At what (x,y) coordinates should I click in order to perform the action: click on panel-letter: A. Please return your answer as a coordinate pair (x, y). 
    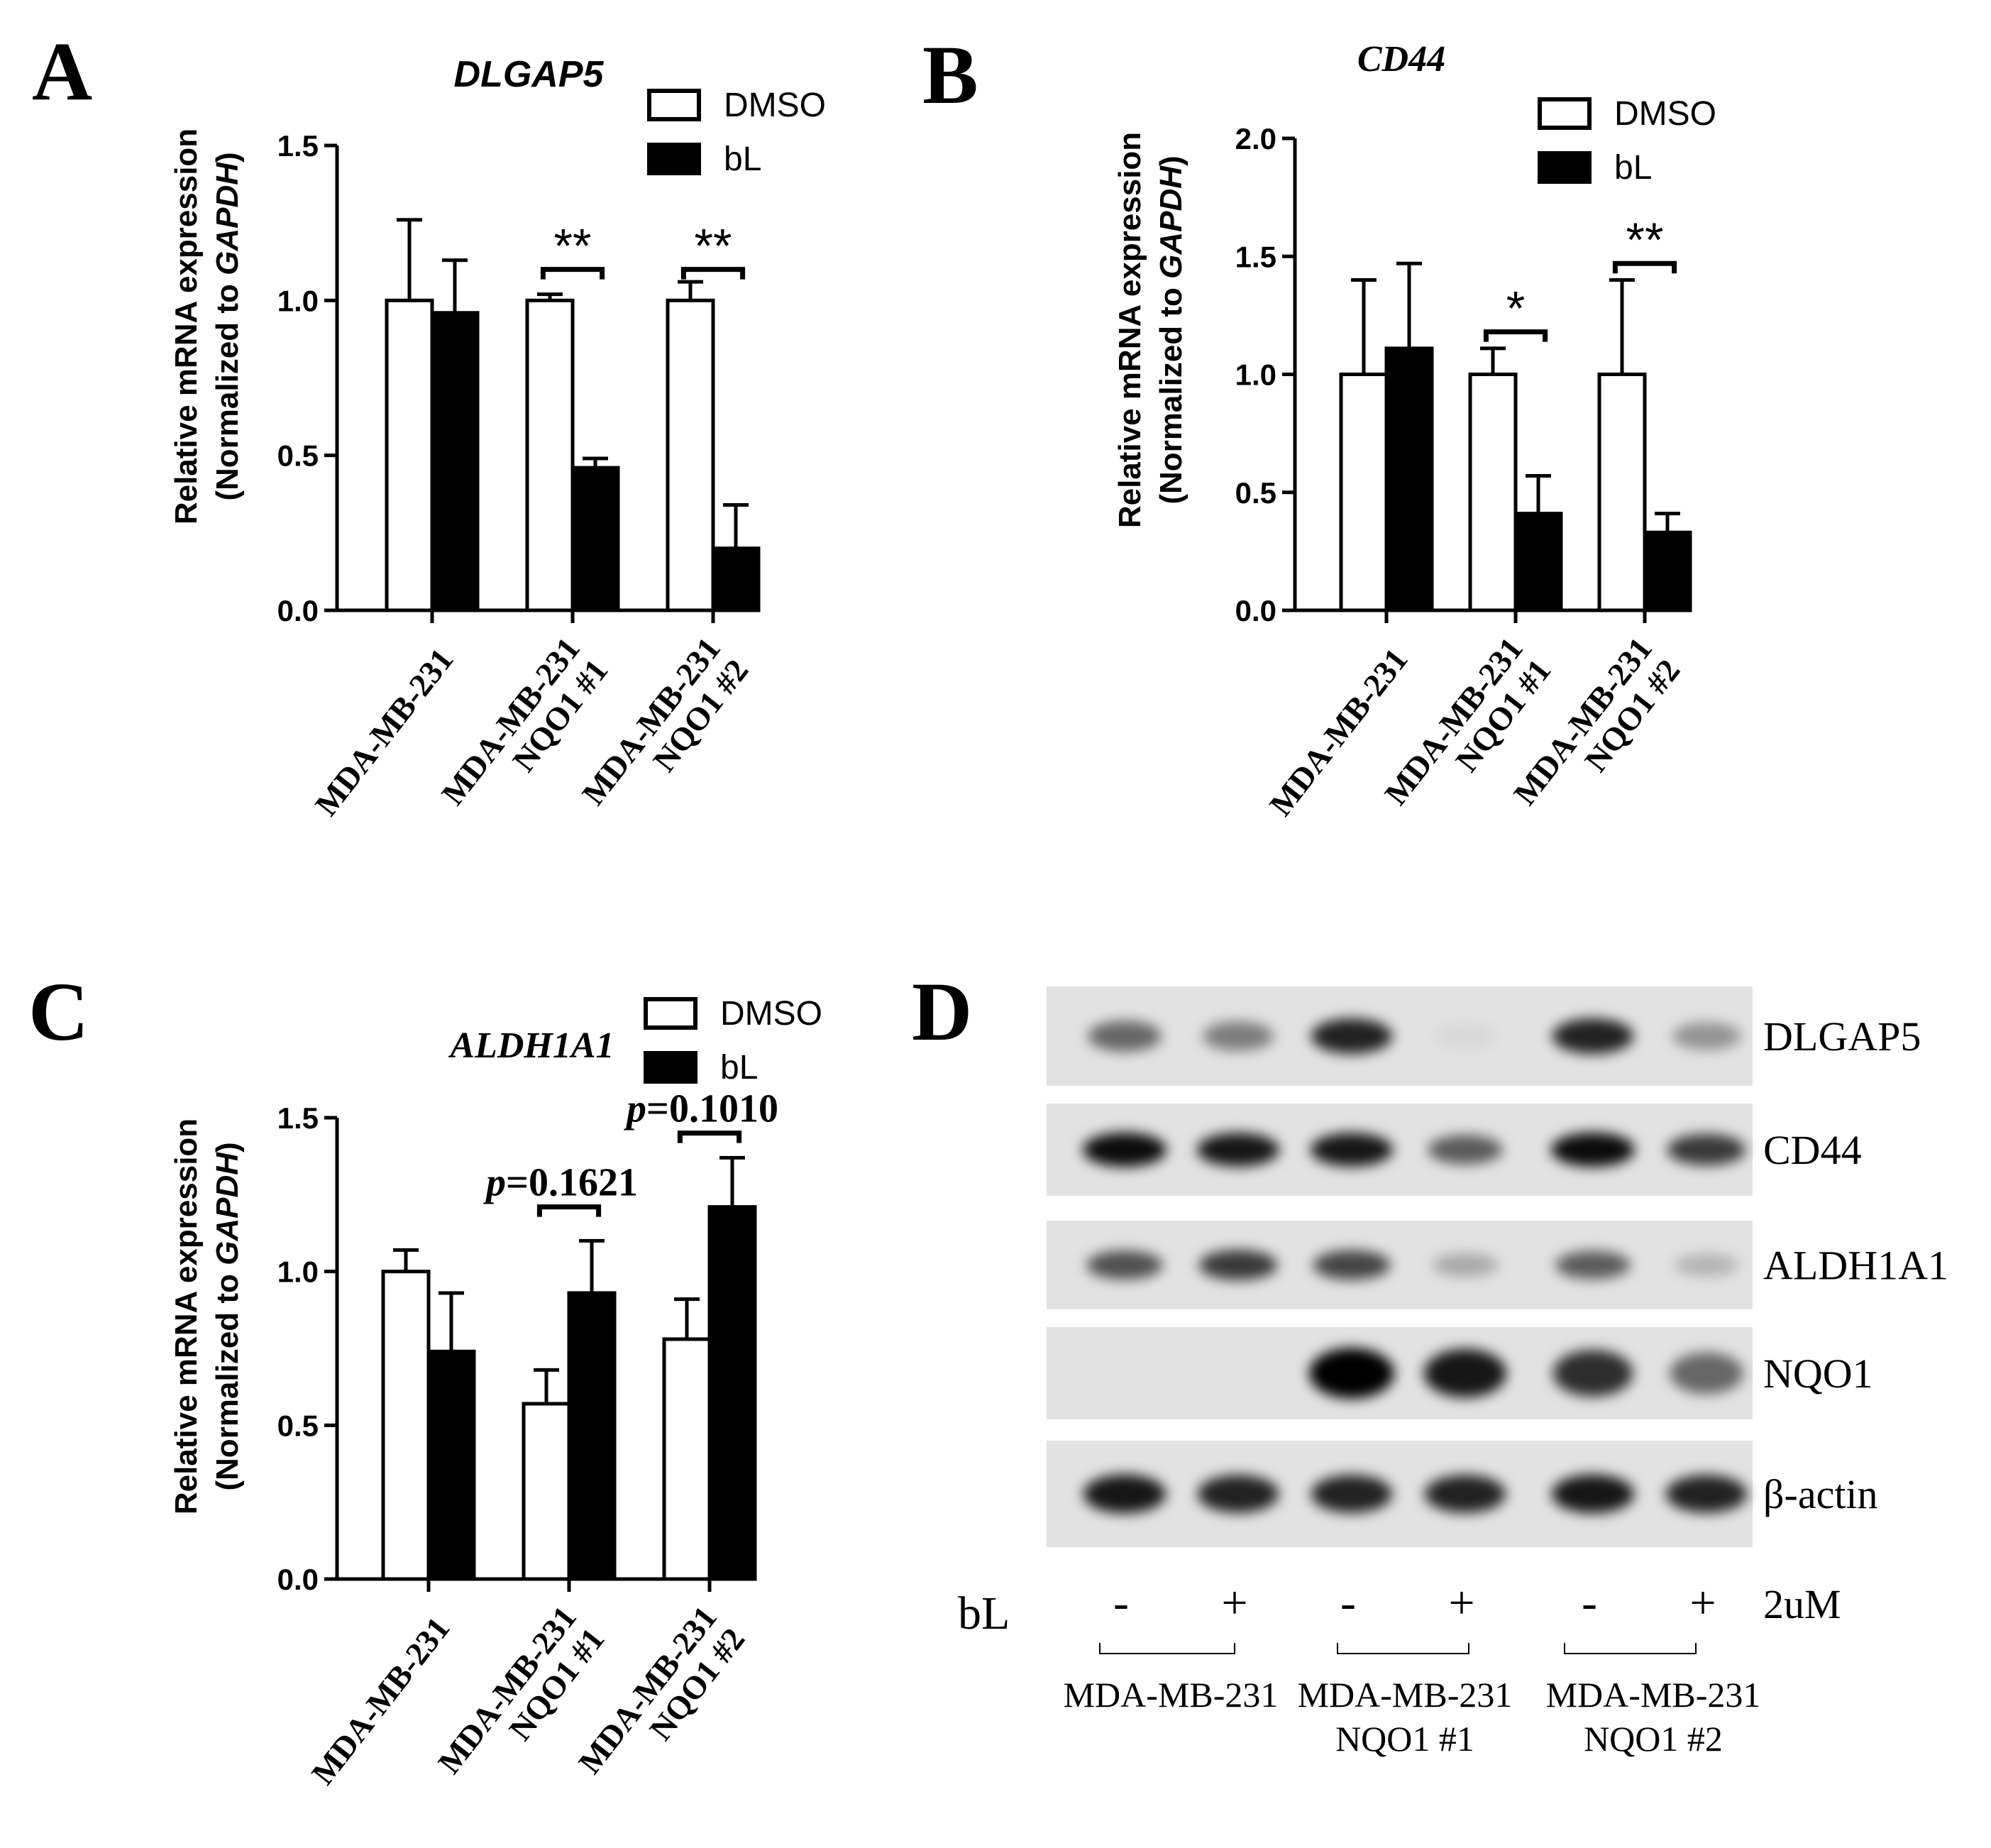
    Looking at the image, I should click on (62, 71).